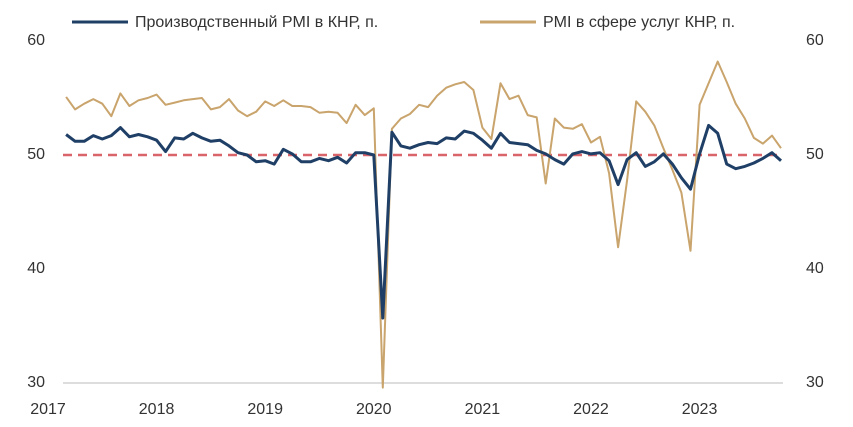 The height and width of the screenshot is (427, 853). I want to click on x-tick-label: 2019, so click(265, 409).